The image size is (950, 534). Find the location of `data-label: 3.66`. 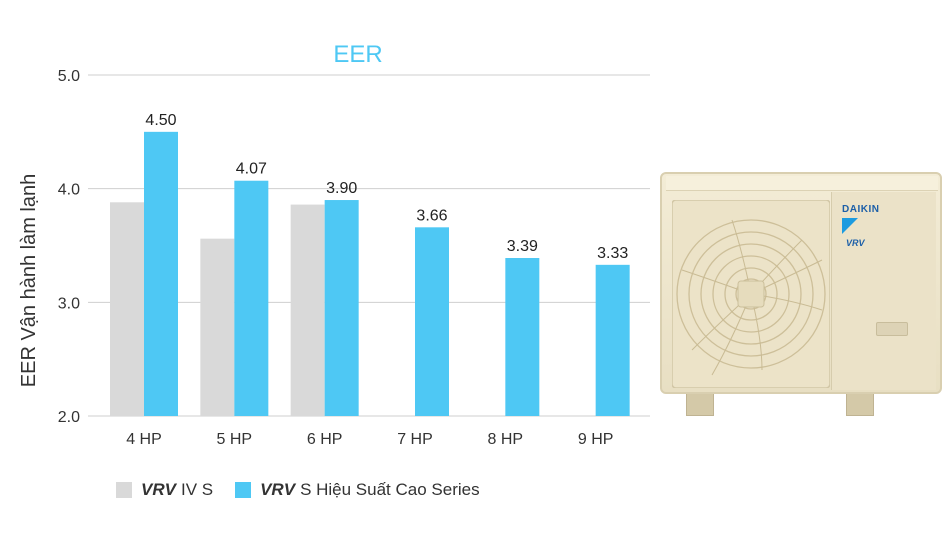

data-label: 3.66 is located at coordinates (431, 215).